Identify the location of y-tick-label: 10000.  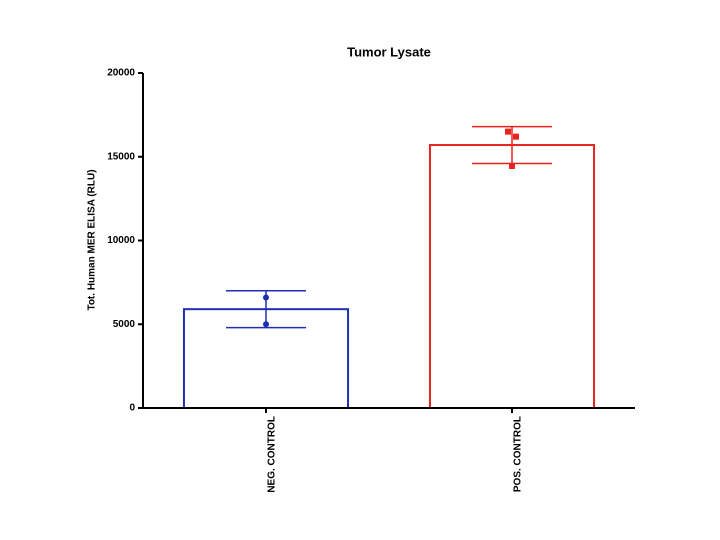
(121, 240).